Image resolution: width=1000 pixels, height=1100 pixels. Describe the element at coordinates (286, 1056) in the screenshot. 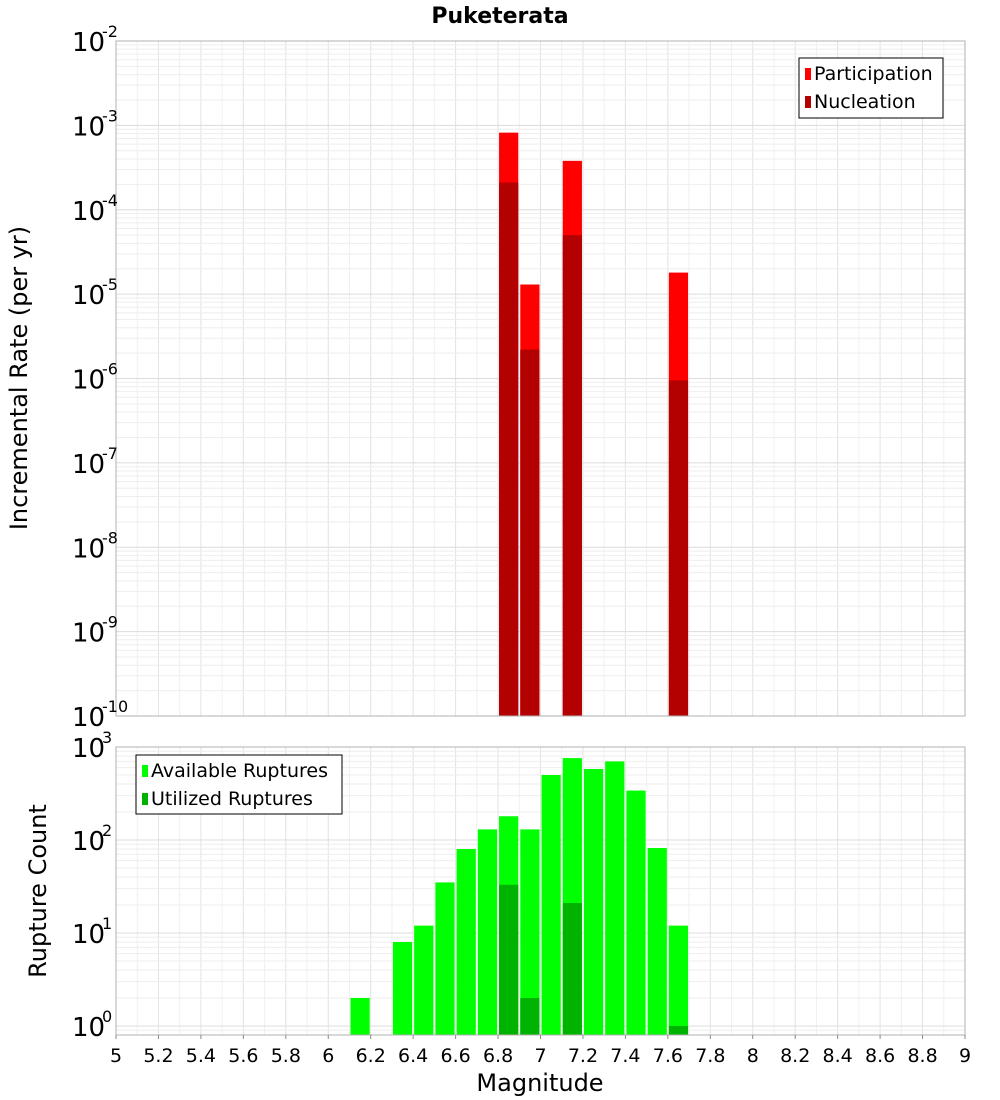

I see `x-tick-label: 5.8` at that location.